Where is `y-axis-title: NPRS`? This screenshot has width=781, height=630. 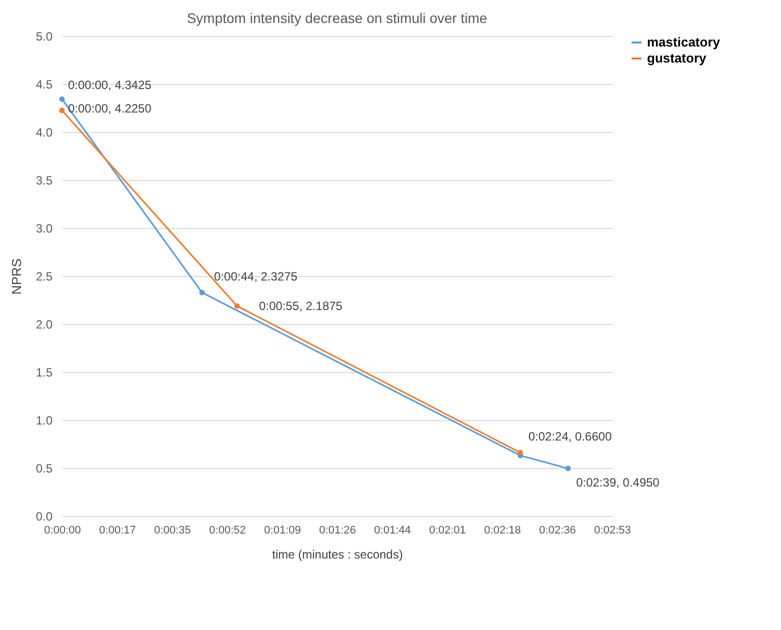 y-axis-title: NPRS is located at coordinates (16, 276).